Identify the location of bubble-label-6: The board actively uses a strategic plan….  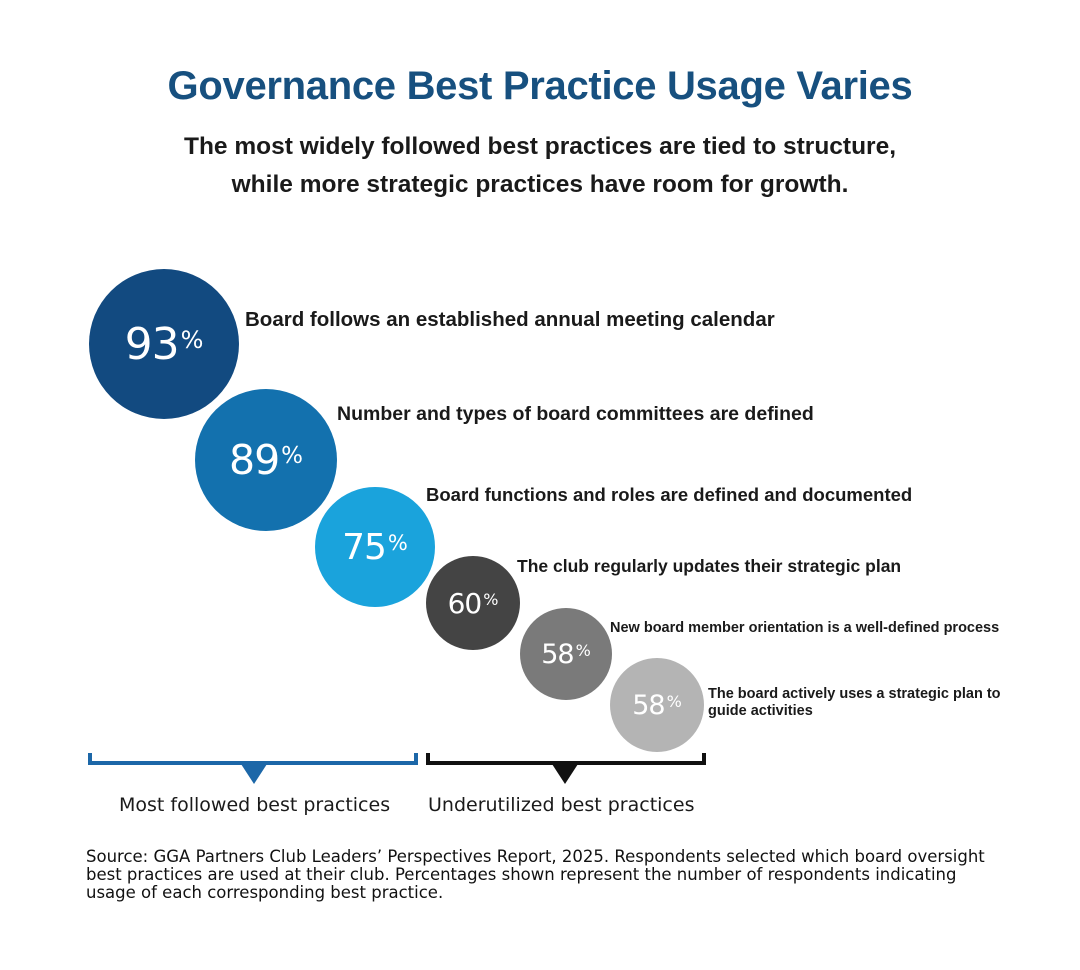
(854, 703).